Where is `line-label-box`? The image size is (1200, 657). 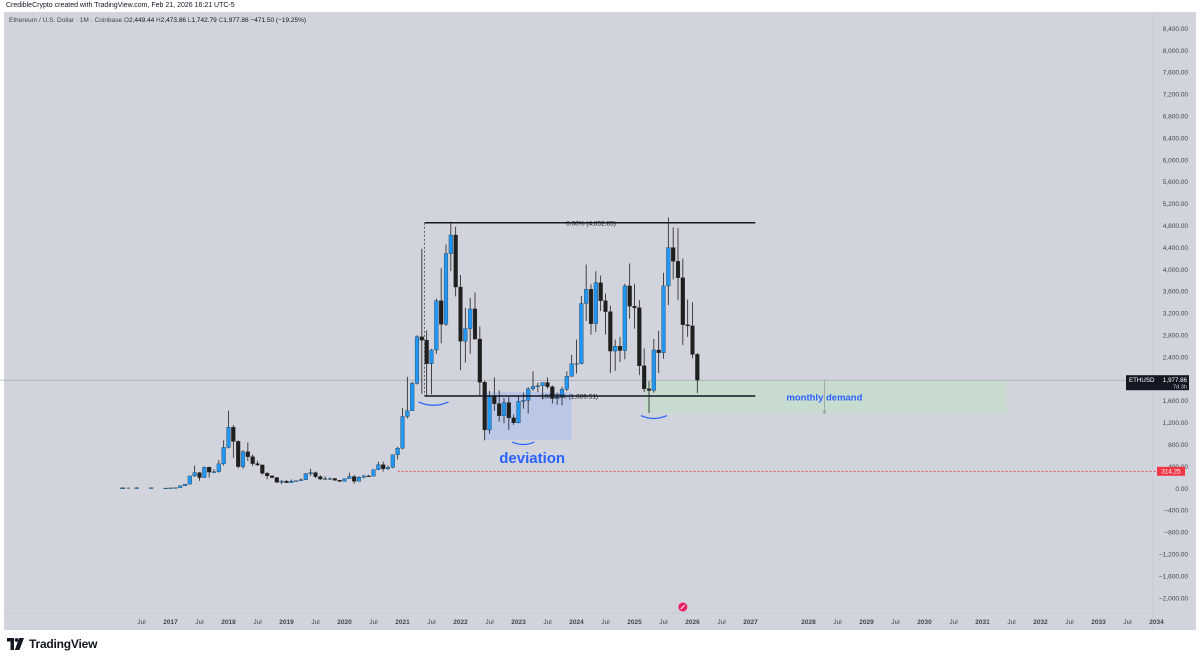
line-label-box is located at coordinates (1171, 471).